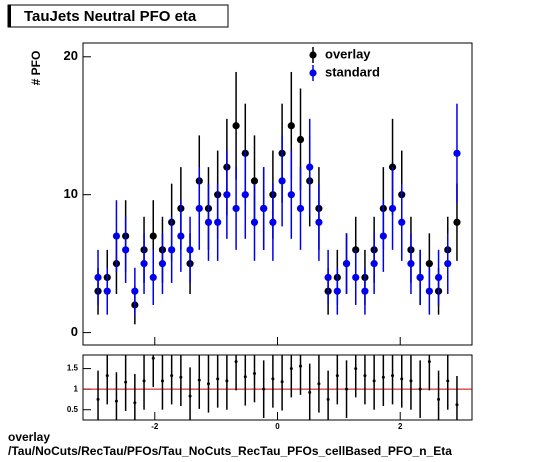 The image size is (546, 462). Describe the element at coordinates (73, 368) in the screenshot. I see `y-tick-label: 1.5` at that location.